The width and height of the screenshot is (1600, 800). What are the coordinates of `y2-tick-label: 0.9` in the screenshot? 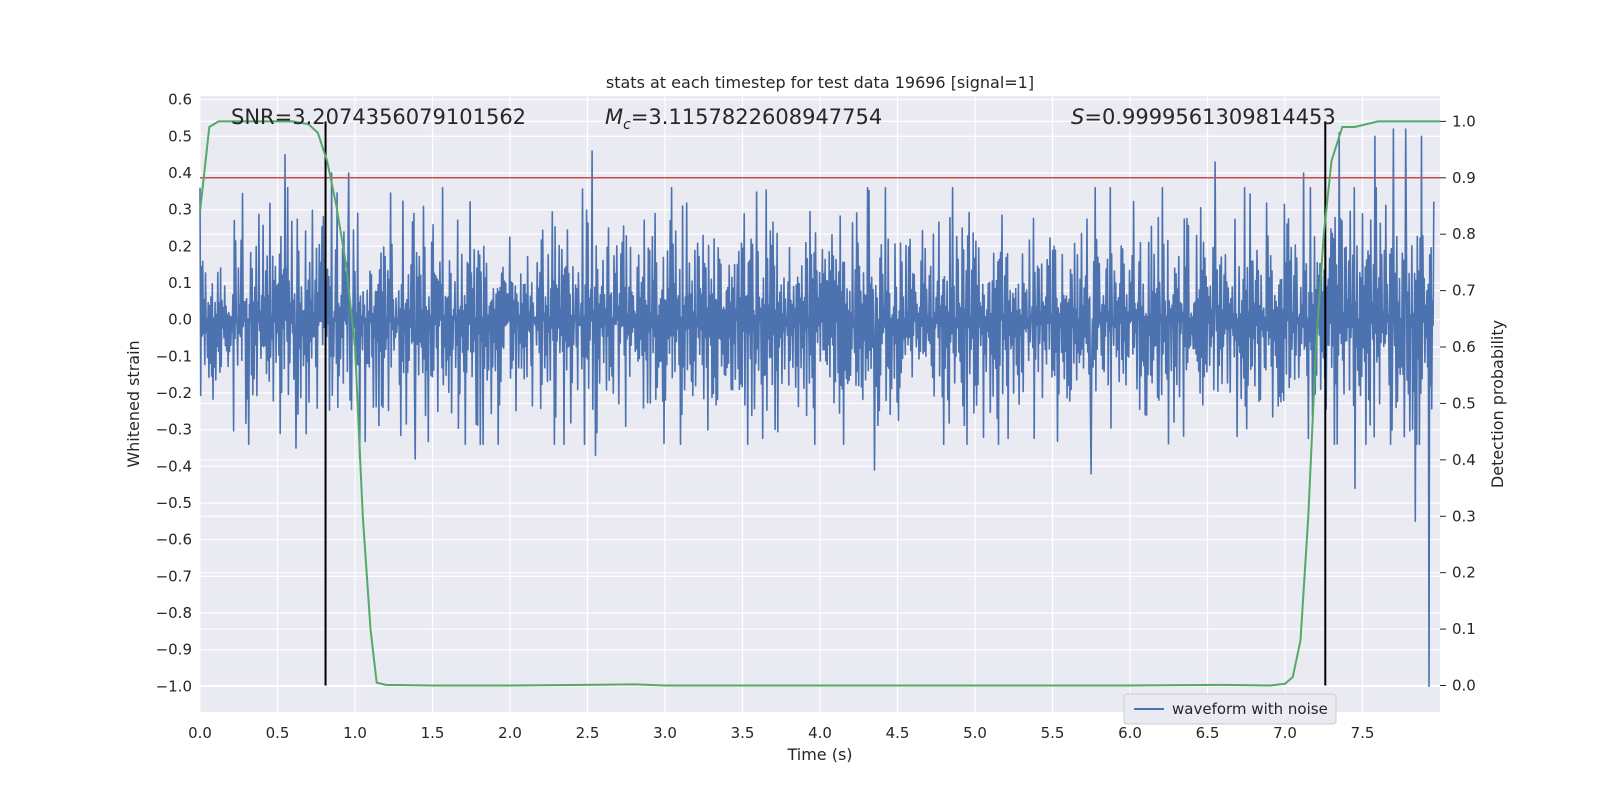 It's located at (1464, 178).